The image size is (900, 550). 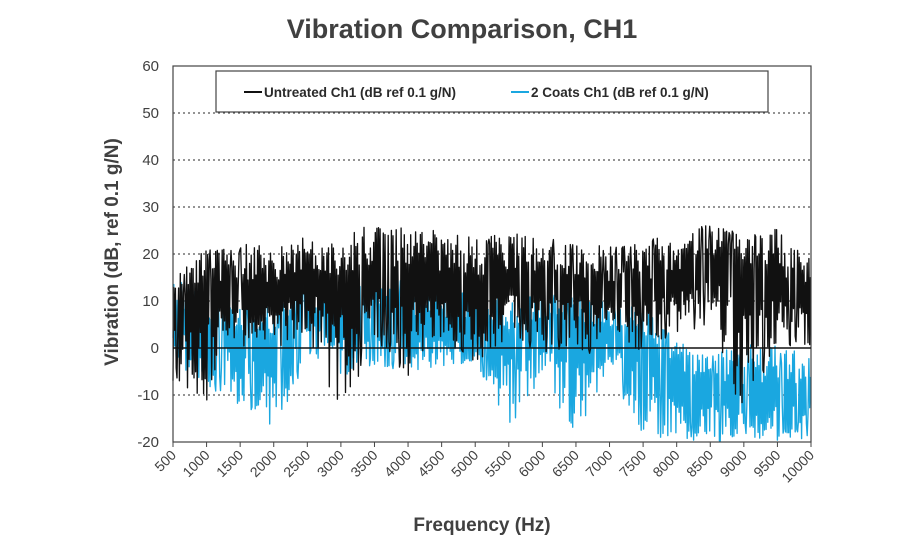 I want to click on x-tick-label: 3500, so click(x=363, y=463).